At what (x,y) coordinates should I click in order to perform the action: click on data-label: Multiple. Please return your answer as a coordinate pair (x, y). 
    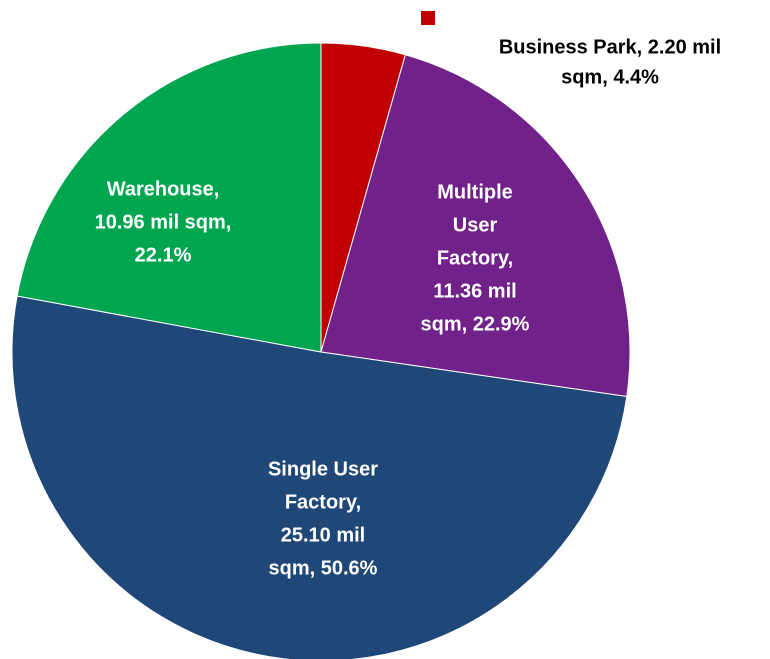
    Looking at the image, I should click on (475, 192).